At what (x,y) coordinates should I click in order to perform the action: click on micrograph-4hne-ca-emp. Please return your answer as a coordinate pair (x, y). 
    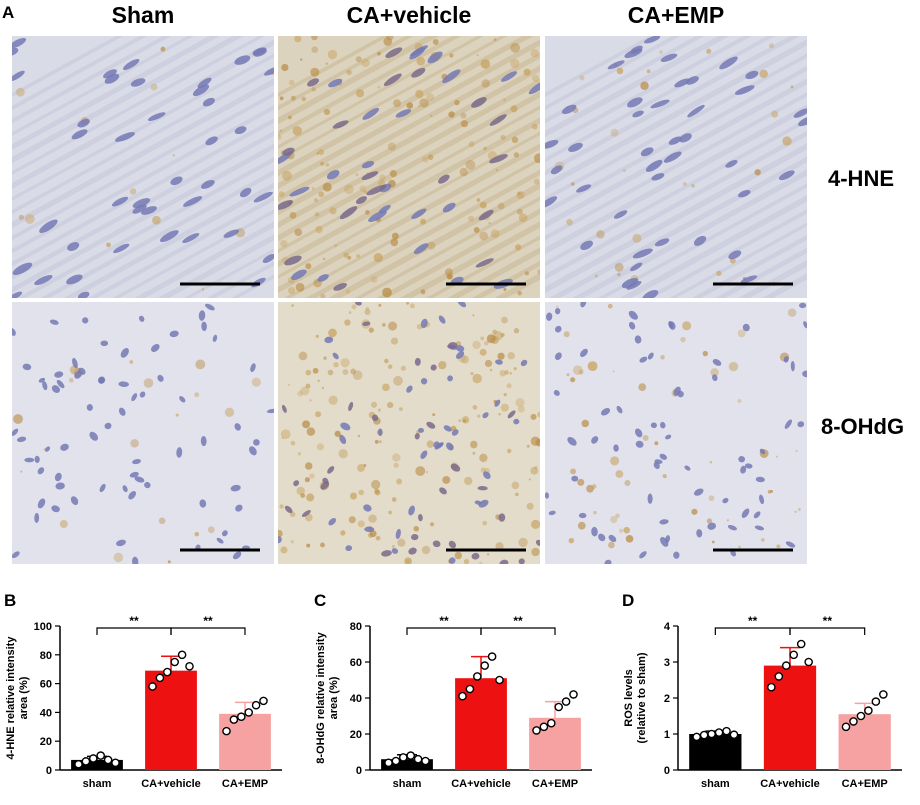
    Looking at the image, I should click on (676, 167).